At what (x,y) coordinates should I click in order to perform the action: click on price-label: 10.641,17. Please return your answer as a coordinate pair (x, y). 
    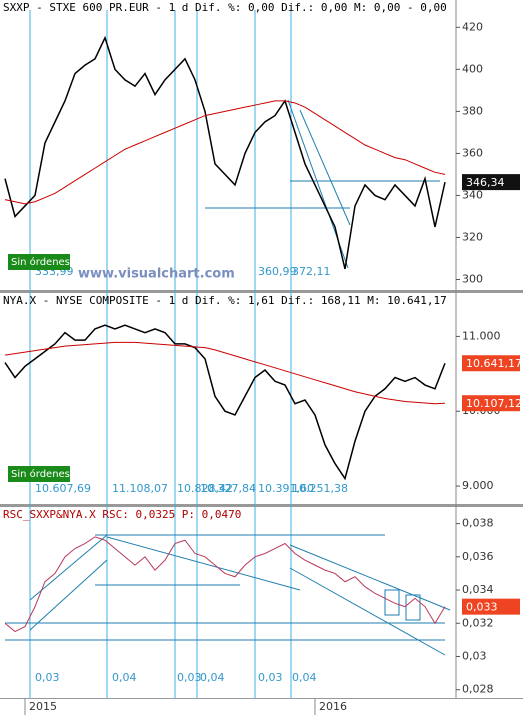
    Looking at the image, I should click on (494, 363).